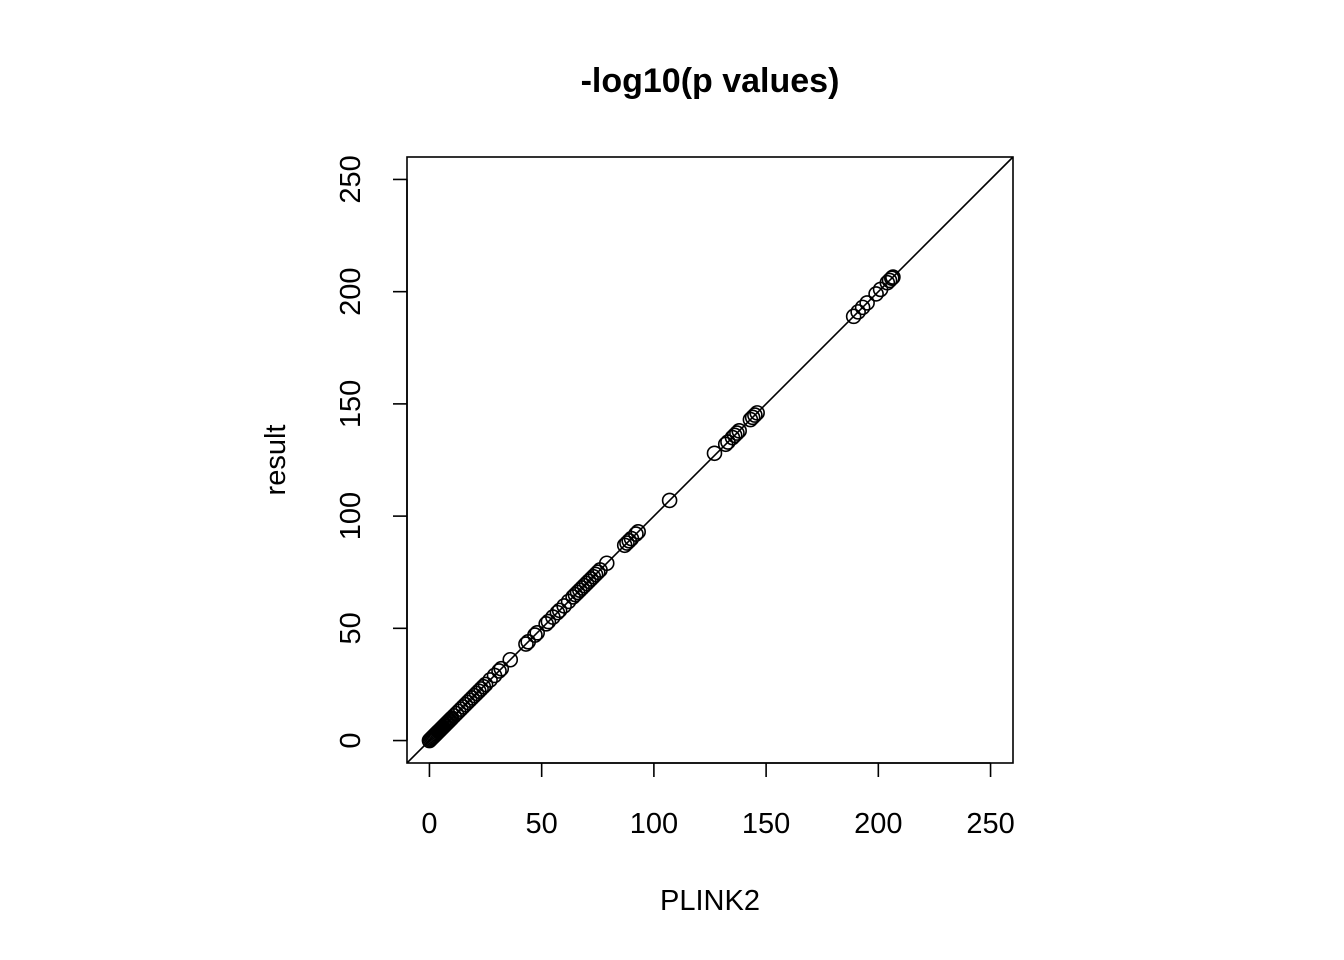  Describe the element at coordinates (710, 901) in the screenshot. I see `x-axis-label: PLINK2` at that location.